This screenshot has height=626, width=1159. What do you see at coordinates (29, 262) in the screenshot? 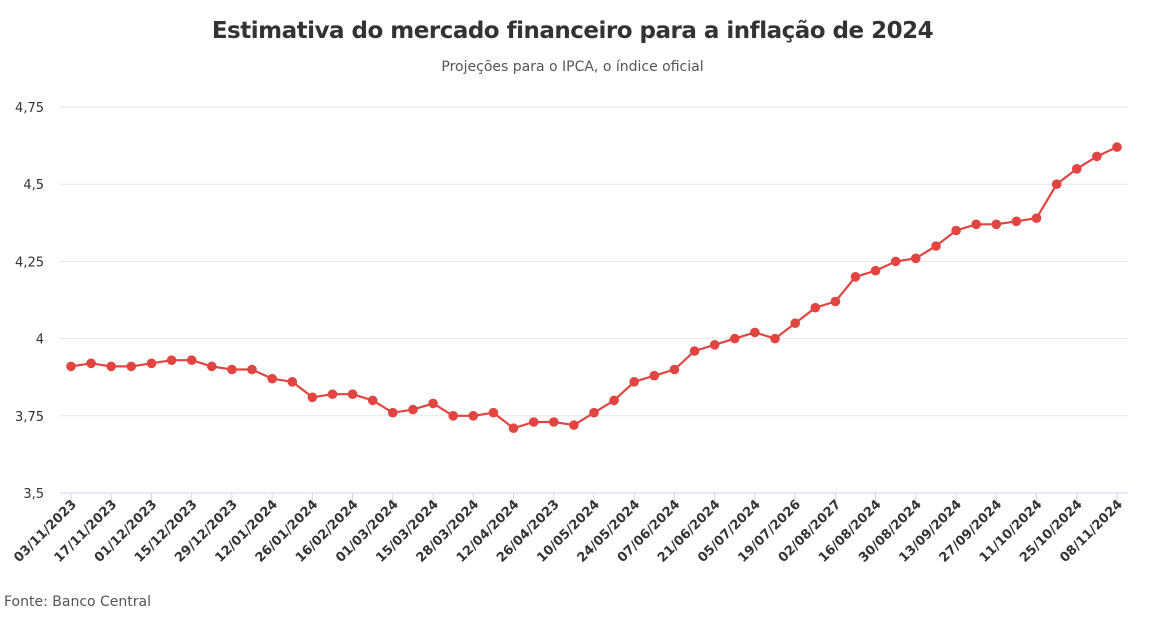
I see `y-tick-label: 4,25` at bounding box center [29, 262].